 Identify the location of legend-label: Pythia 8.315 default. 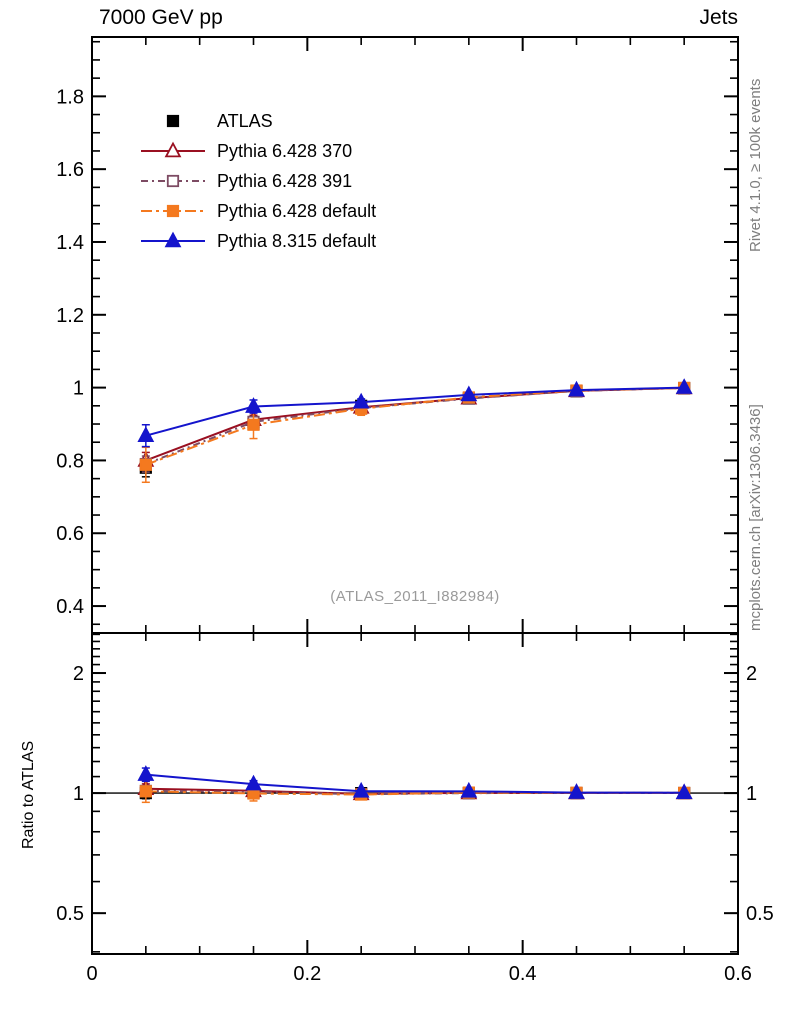
(297, 241).